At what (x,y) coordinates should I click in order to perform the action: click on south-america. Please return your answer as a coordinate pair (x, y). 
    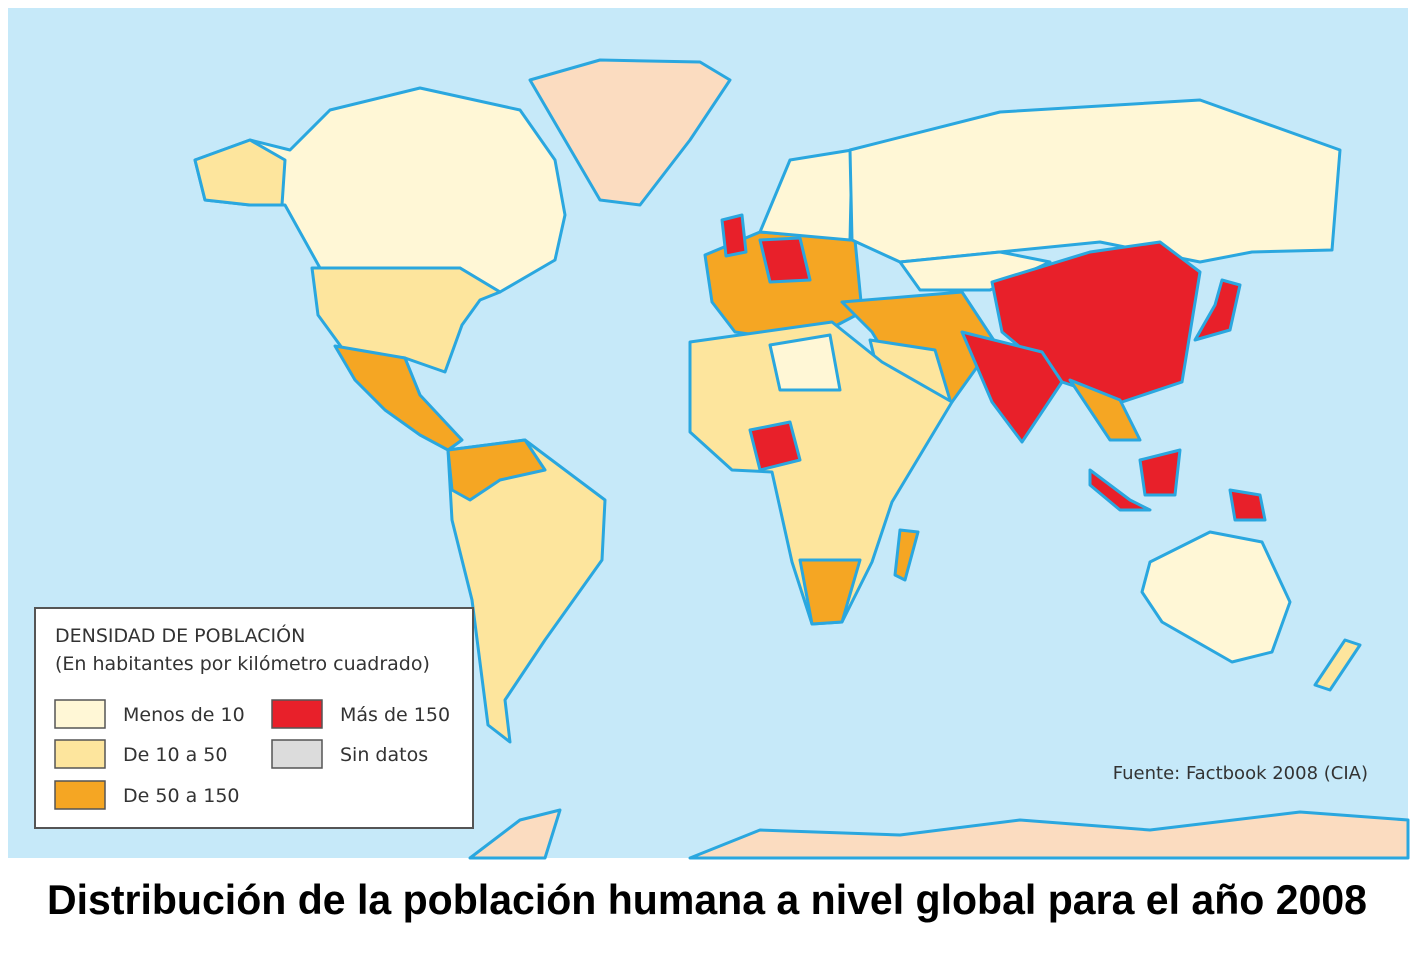
    Looking at the image, I should click on (526, 591).